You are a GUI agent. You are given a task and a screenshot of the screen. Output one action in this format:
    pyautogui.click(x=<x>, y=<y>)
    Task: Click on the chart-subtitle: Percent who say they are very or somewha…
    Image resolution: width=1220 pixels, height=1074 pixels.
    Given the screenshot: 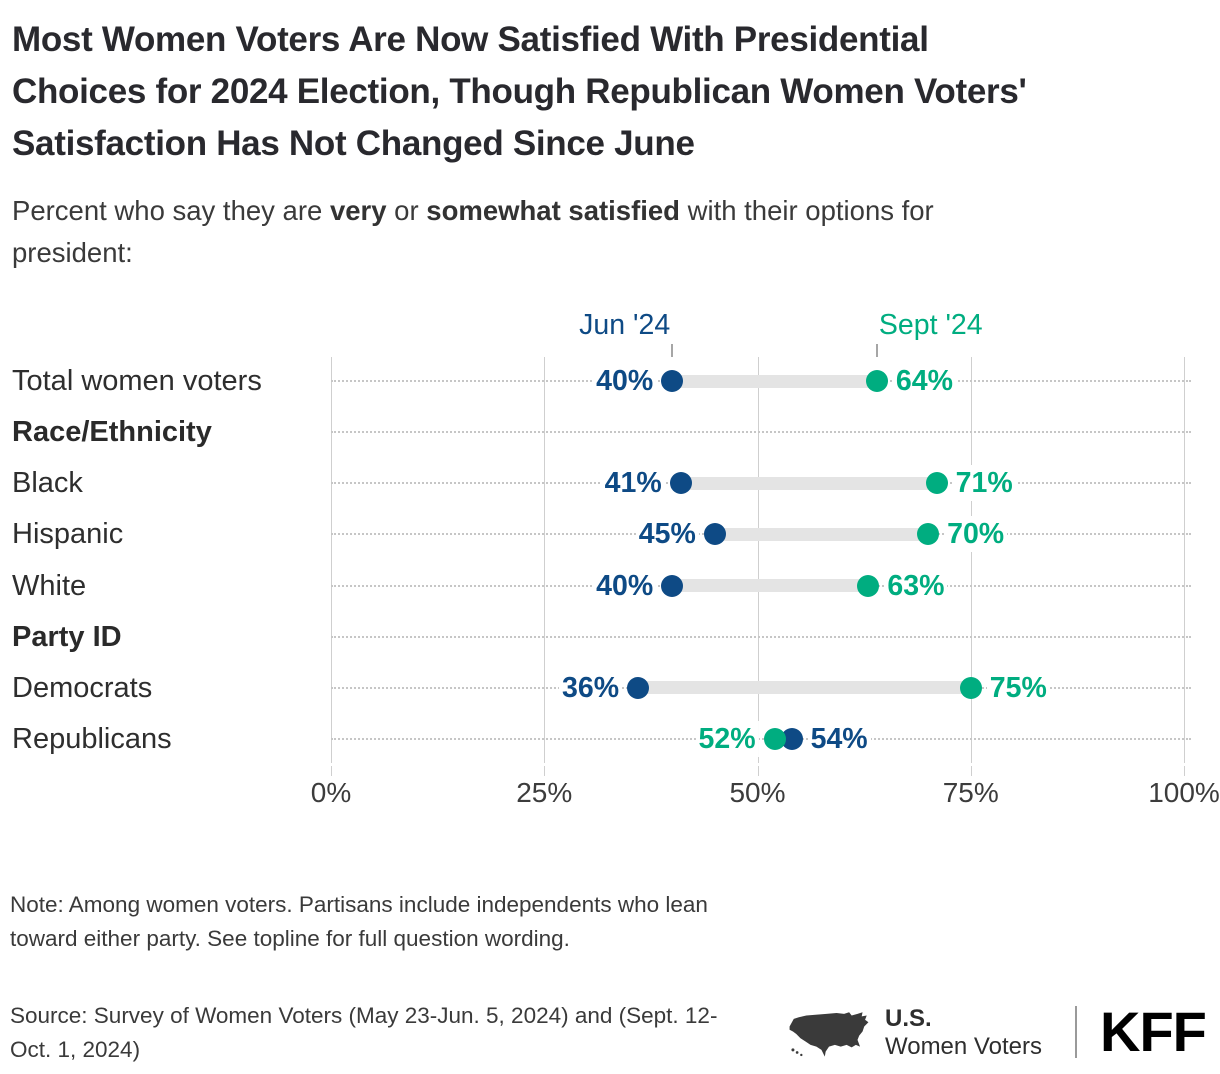 What is the action you would take?
    pyautogui.click(x=473, y=232)
    